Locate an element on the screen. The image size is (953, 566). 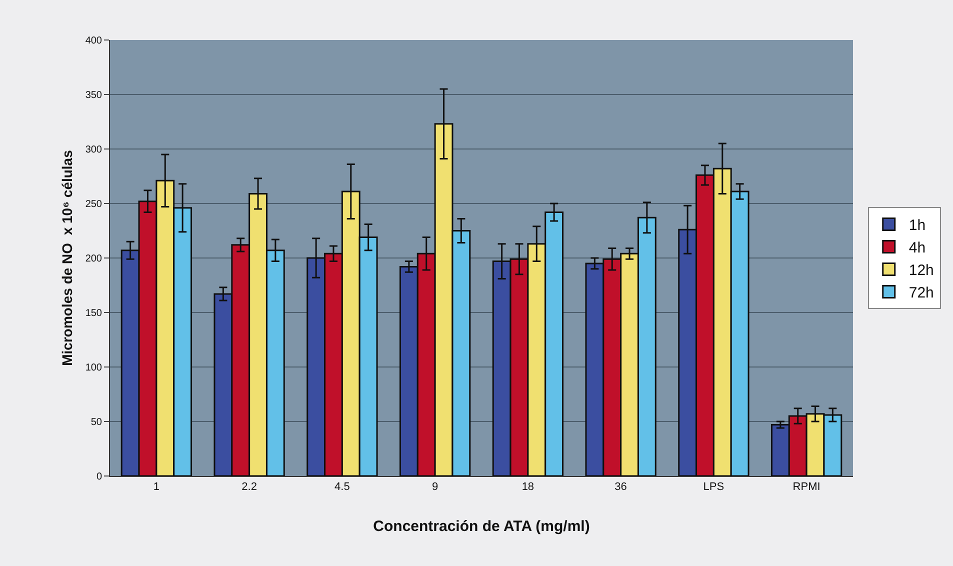
legend-label: 72h is located at coordinates (921, 293).